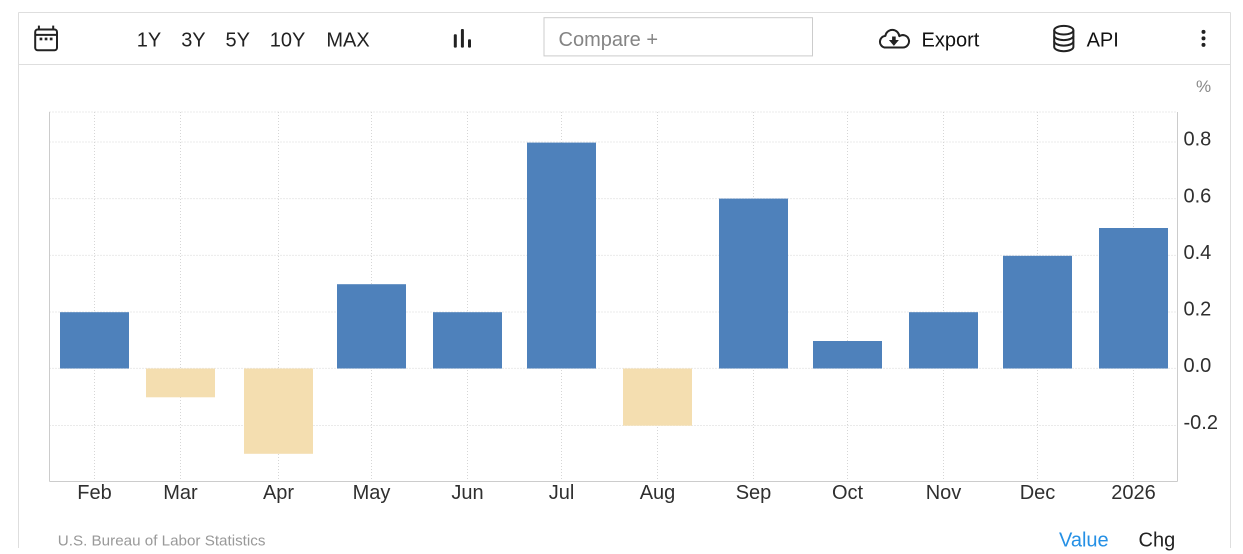  What do you see at coordinates (1198, 253) in the screenshot?
I see `svg-text: 0.4` at bounding box center [1198, 253].